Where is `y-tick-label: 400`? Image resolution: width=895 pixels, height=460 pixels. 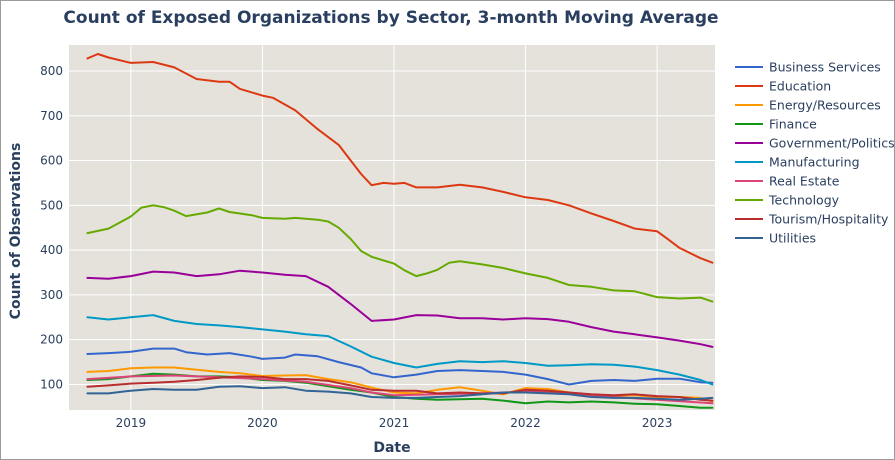 y-tick-label: 400 is located at coordinates (51, 250).